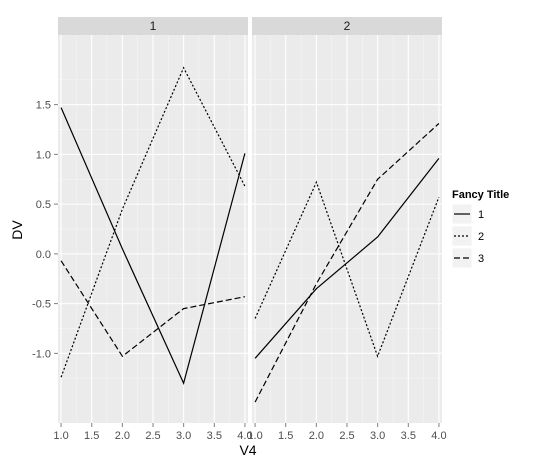 This screenshot has height=467, width=540. Describe the element at coordinates (43, 255) in the screenshot. I see `y-tick-label: 0.0` at that location.